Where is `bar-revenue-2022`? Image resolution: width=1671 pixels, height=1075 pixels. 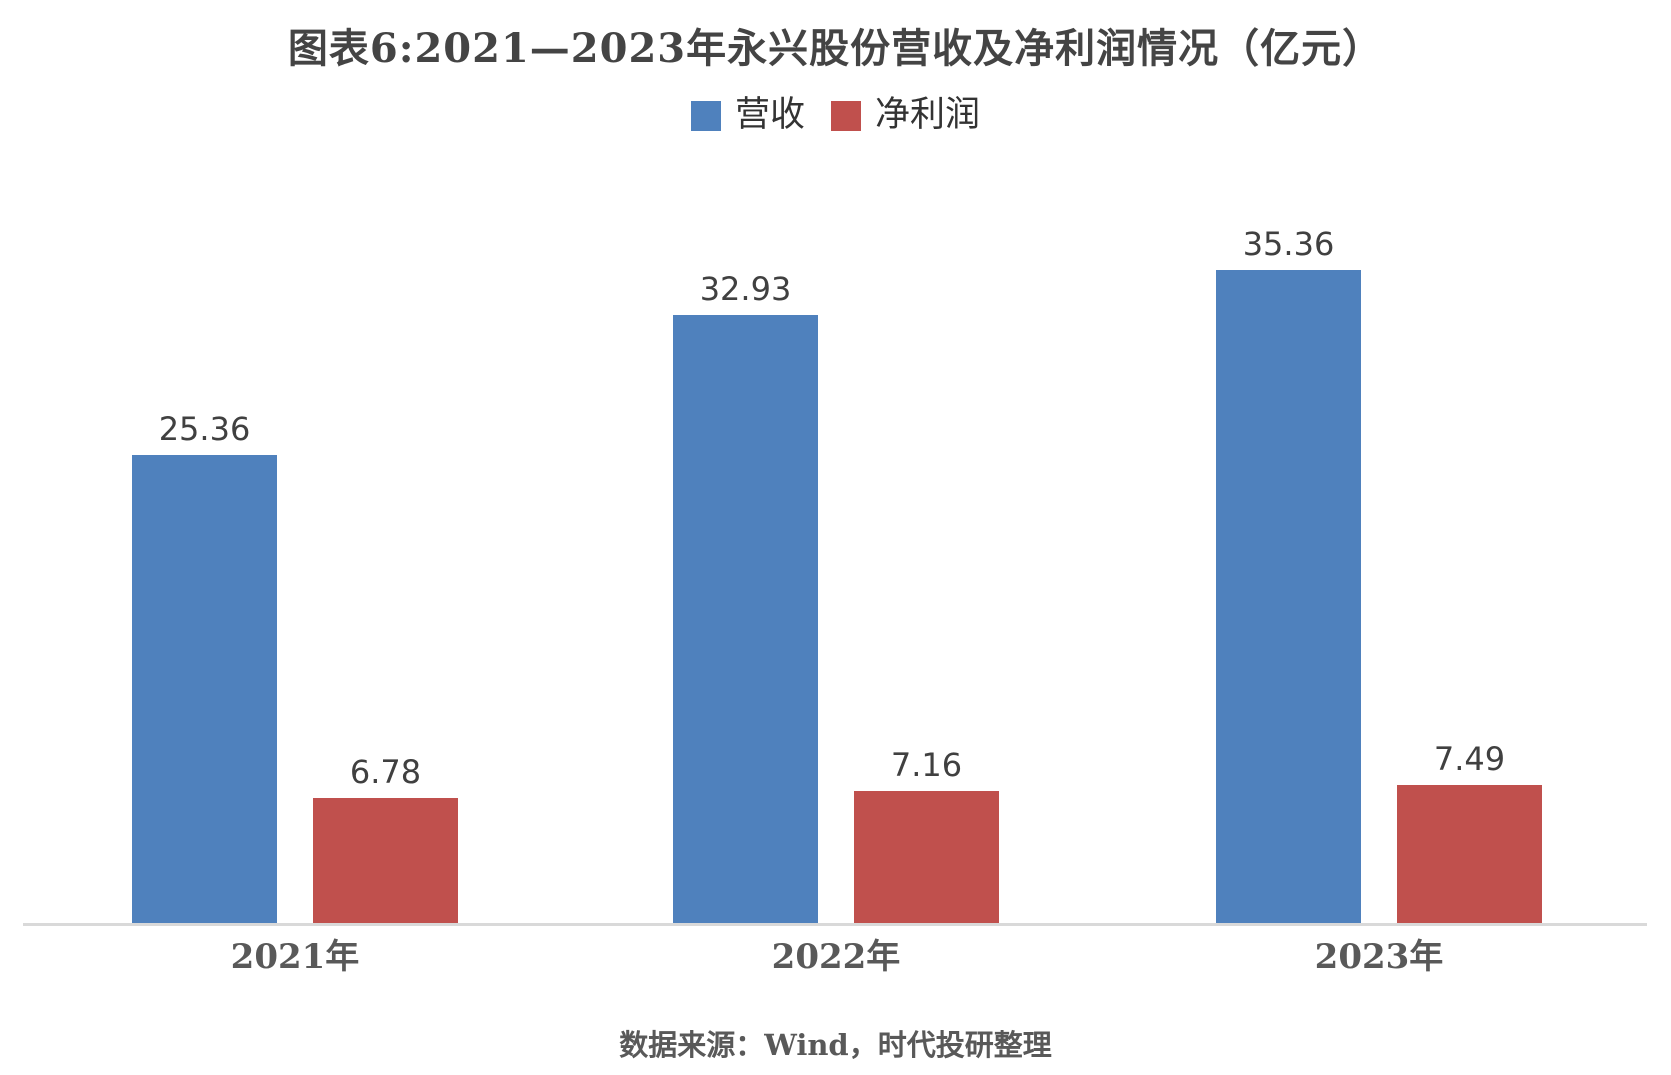
bar-revenue-2022 is located at coordinates (745, 618).